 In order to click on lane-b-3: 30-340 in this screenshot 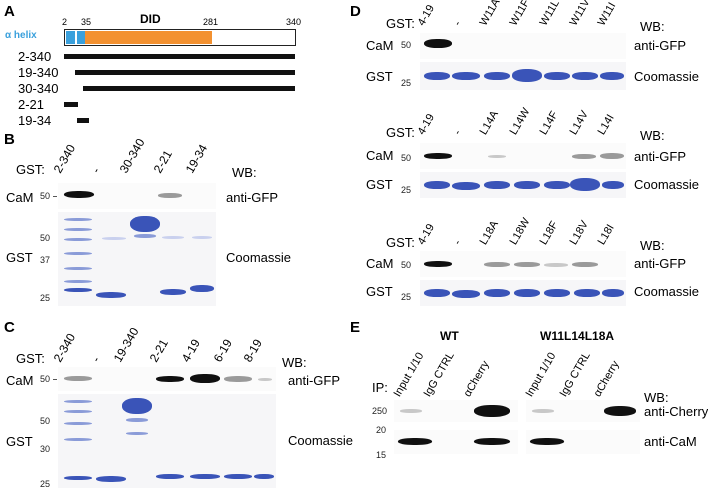, I will do `click(132, 156)`.